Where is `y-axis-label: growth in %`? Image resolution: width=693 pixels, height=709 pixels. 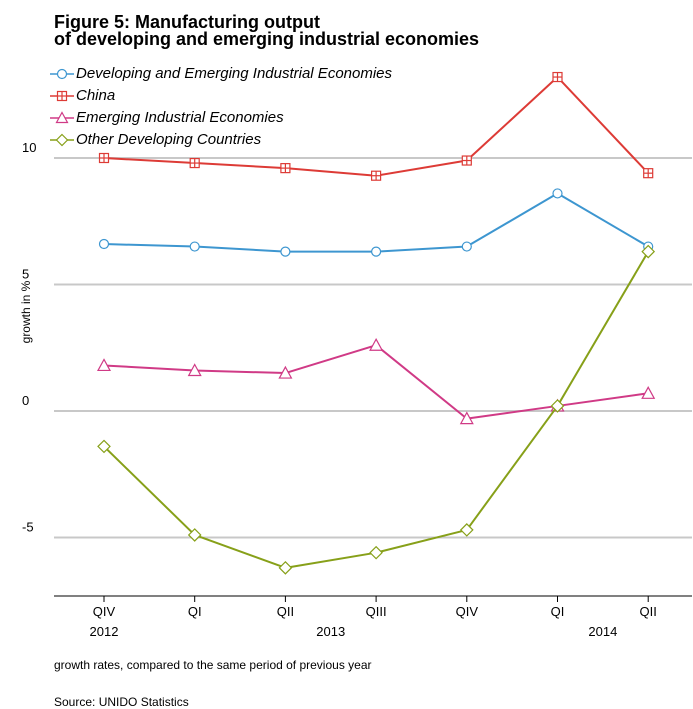
y-axis-label: growth in % is located at coordinates (26, 312).